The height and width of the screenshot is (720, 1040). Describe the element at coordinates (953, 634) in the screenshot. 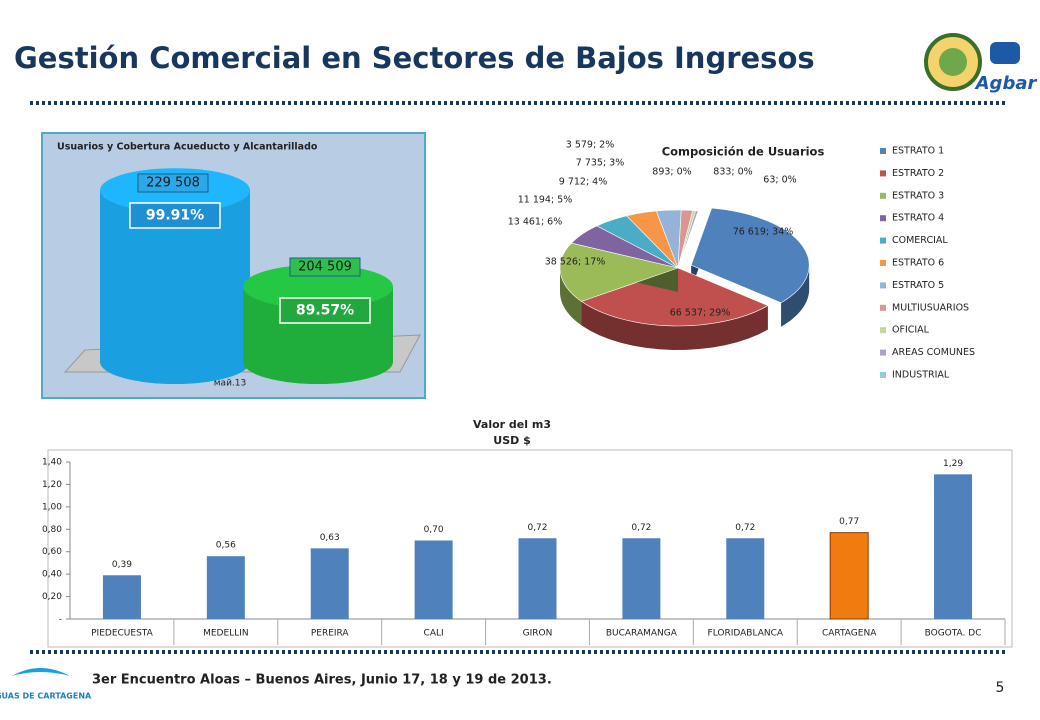

I see `x-tick-label: BOGOTA. DC` at that location.